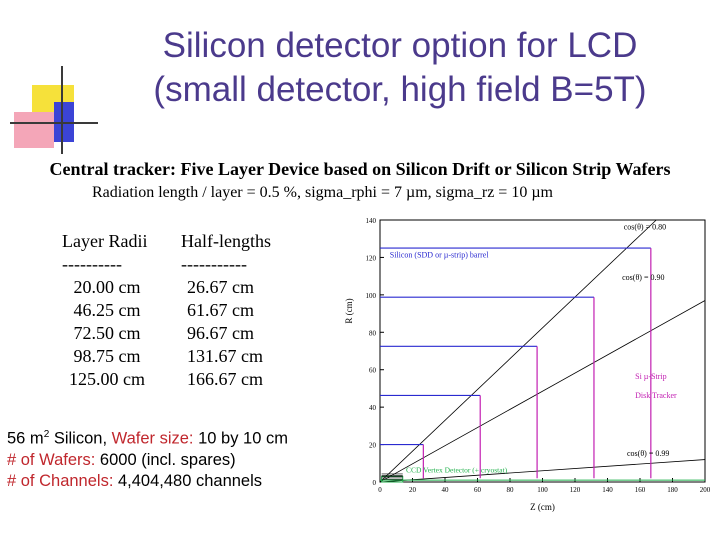 Image resolution: width=720 pixels, height=540 pixels. I want to click on x-tick-label: 200, so click(705, 490).